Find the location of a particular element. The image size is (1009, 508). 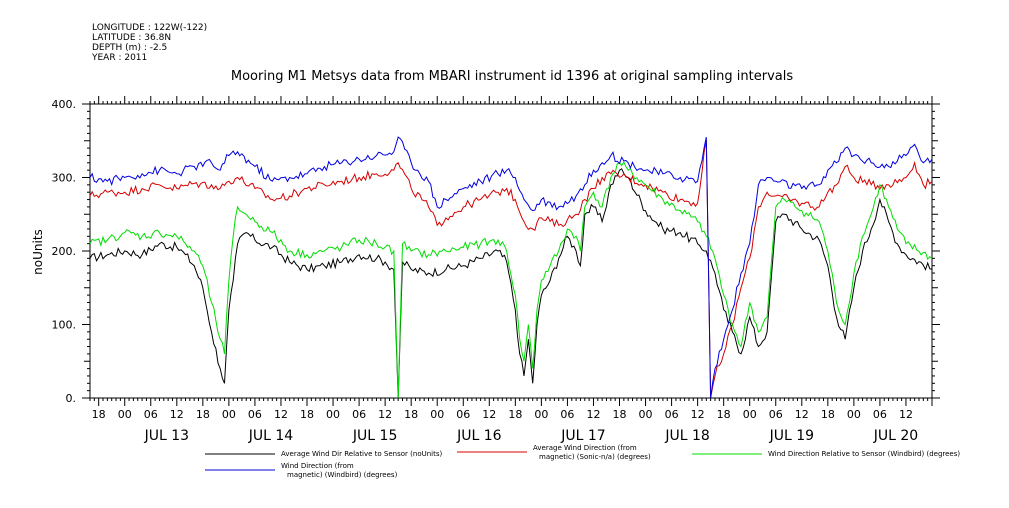

legend-label-2: Average Wind Direction (from is located at coordinates (585, 448).